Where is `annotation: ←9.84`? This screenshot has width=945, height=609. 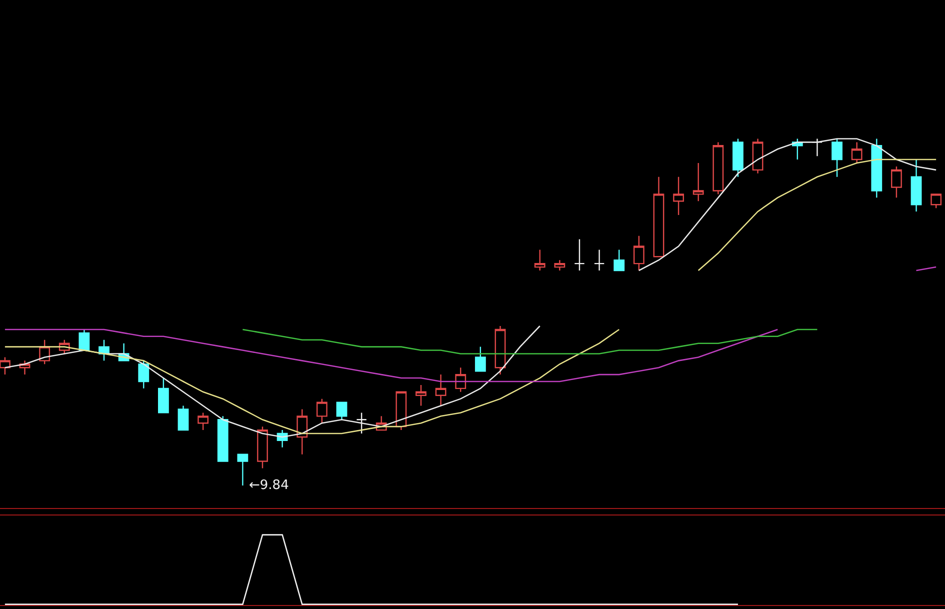 annotation: ←9.84 is located at coordinates (269, 485).